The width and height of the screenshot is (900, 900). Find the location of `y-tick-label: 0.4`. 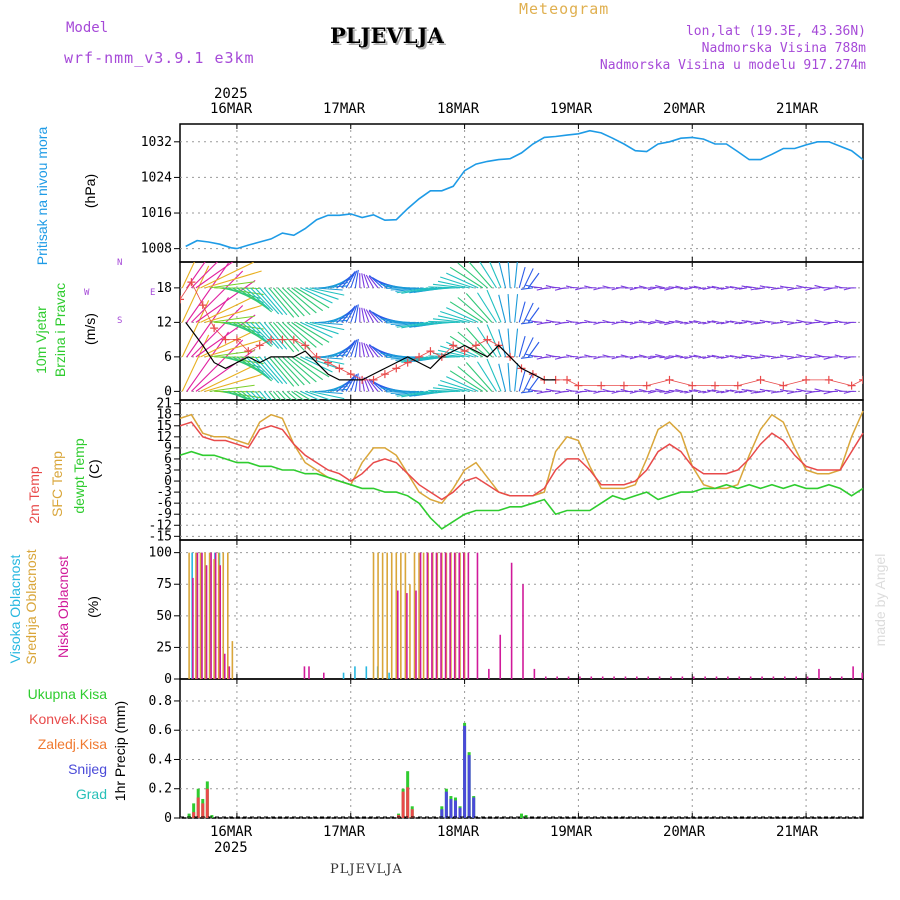

y-tick-label: 0.4 is located at coordinates (161, 759).